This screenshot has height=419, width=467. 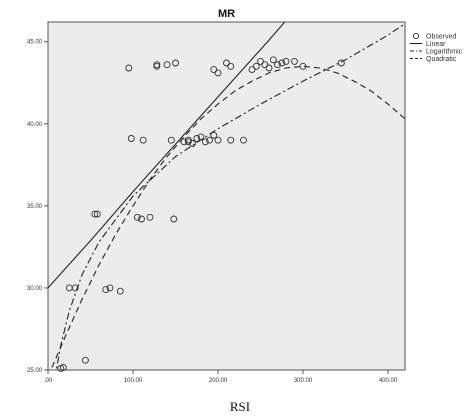 What do you see at coordinates (35, 371) in the screenshot?
I see `y-tick-label: 25.00` at bounding box center [35, 371].